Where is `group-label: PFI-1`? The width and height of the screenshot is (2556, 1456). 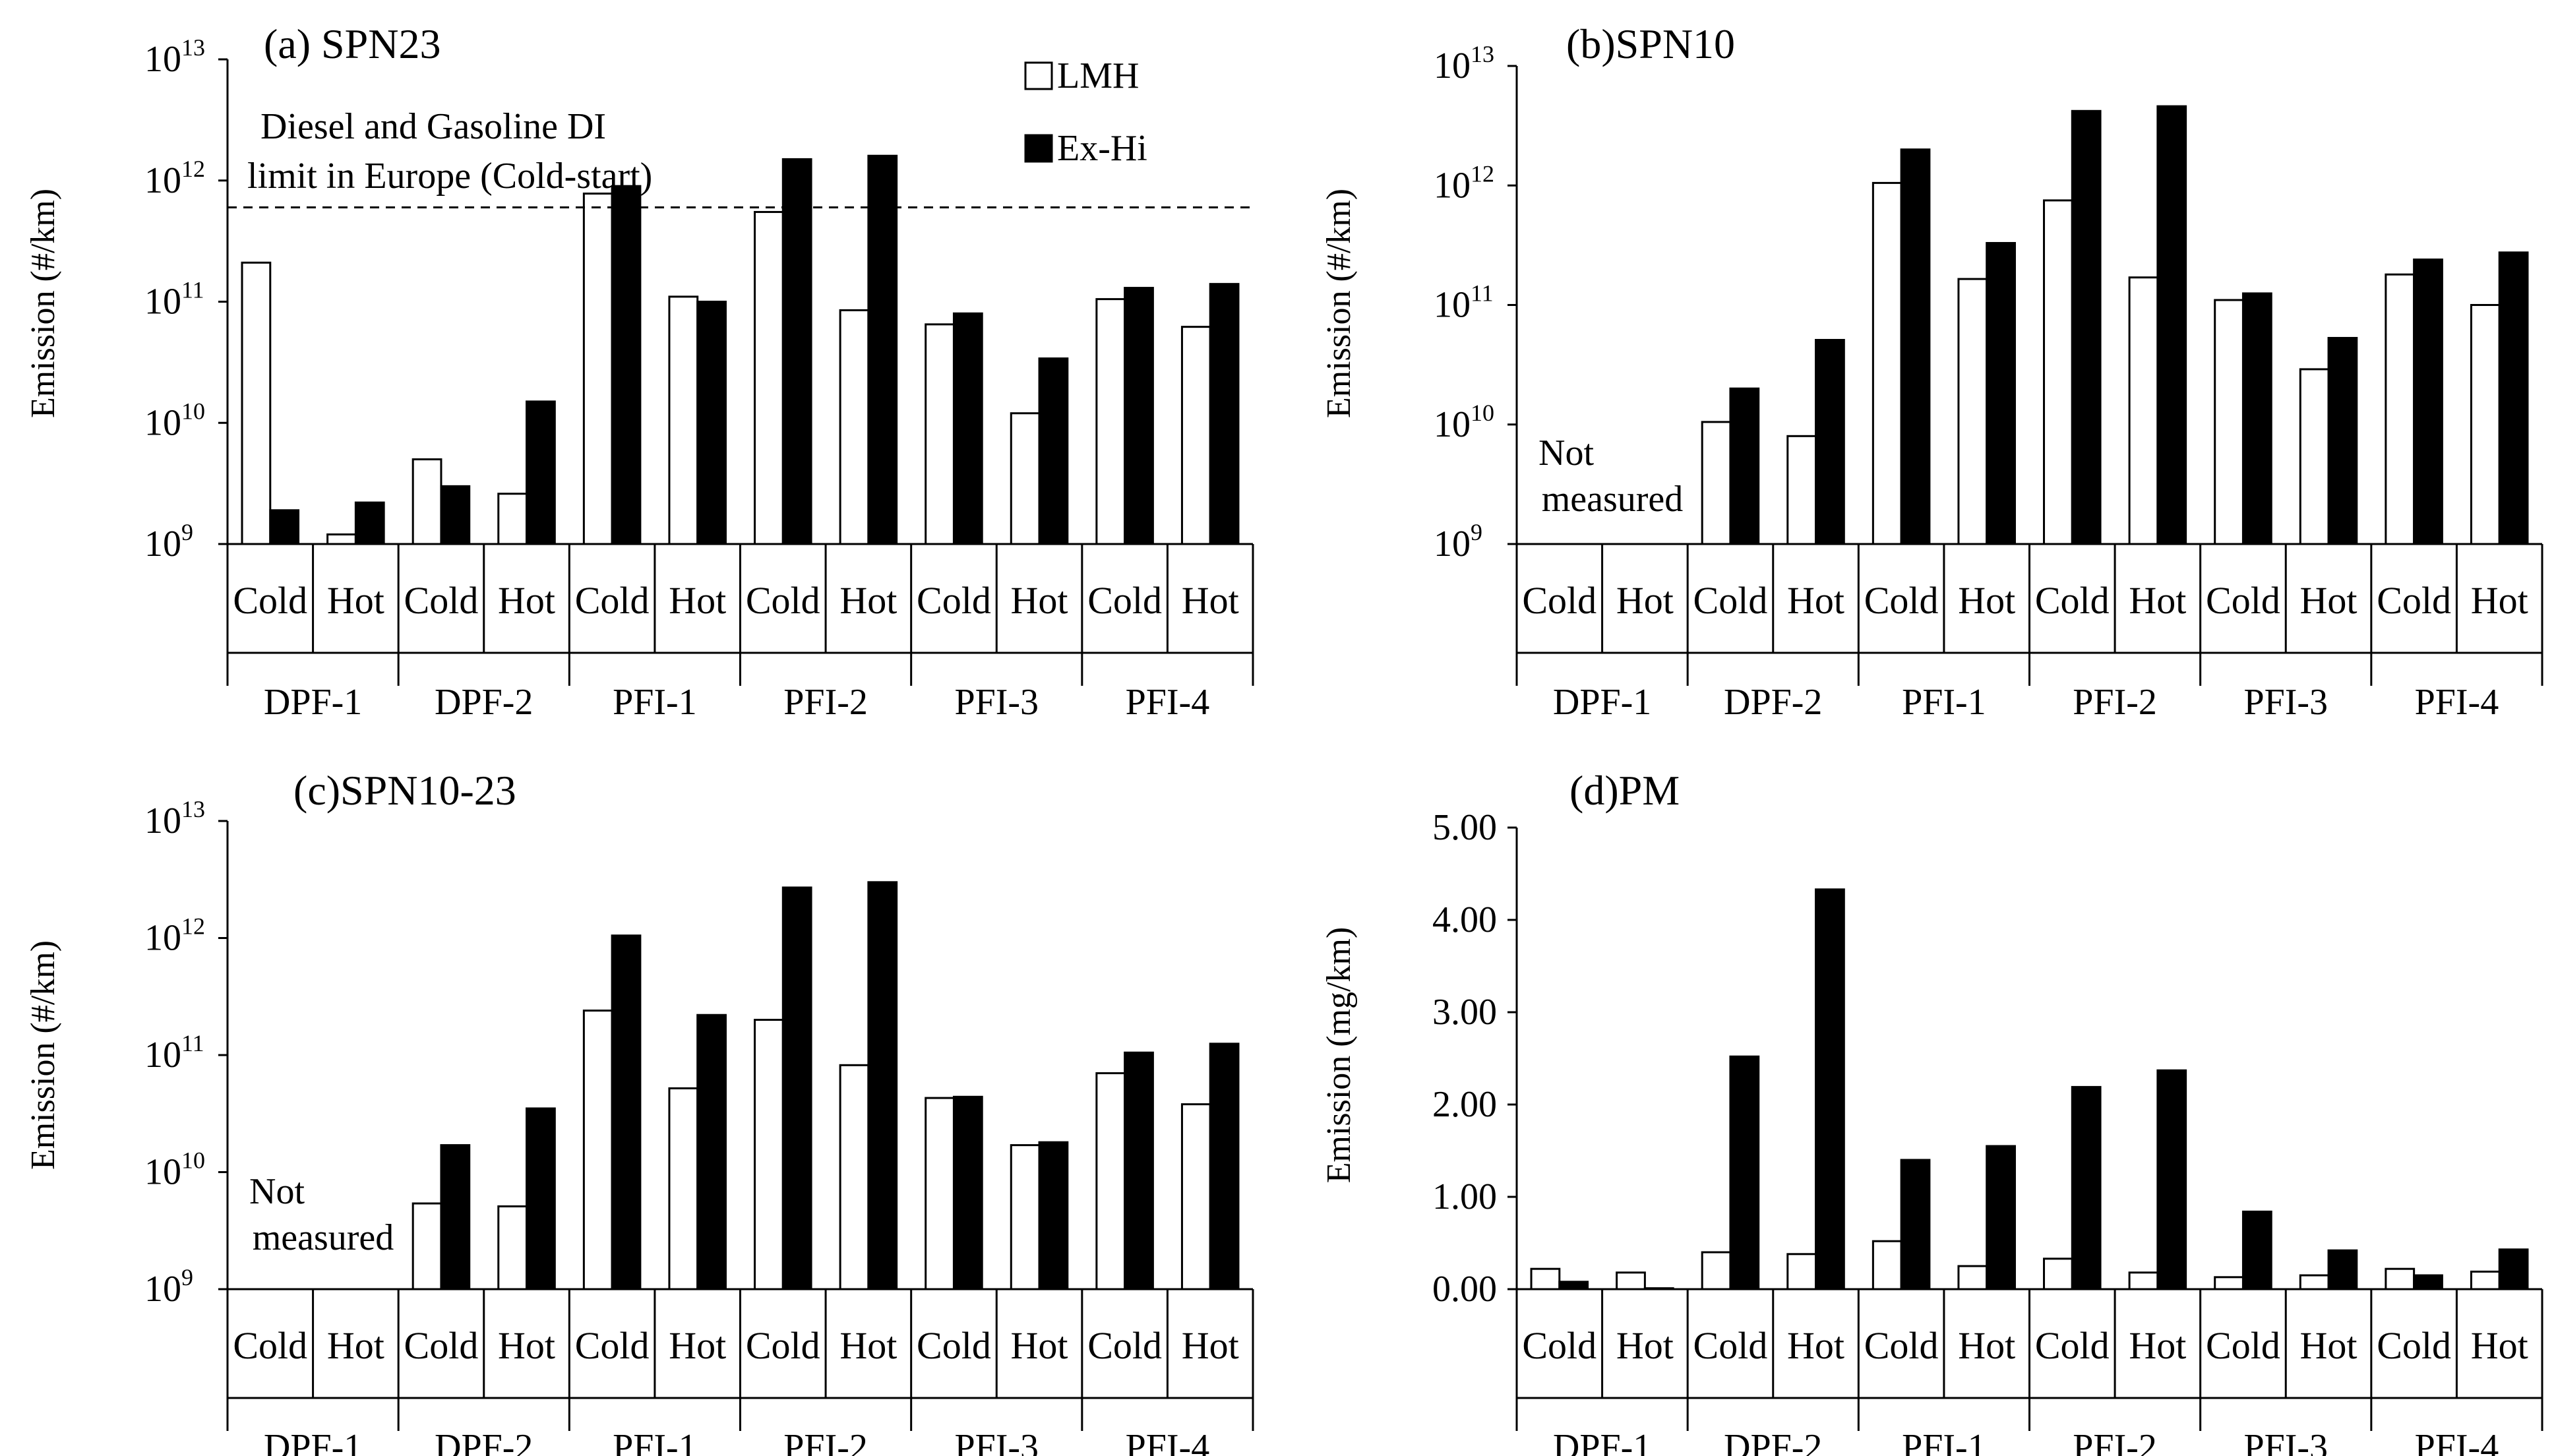 group-label: PFI-1 is located at coordinates (655, 702).